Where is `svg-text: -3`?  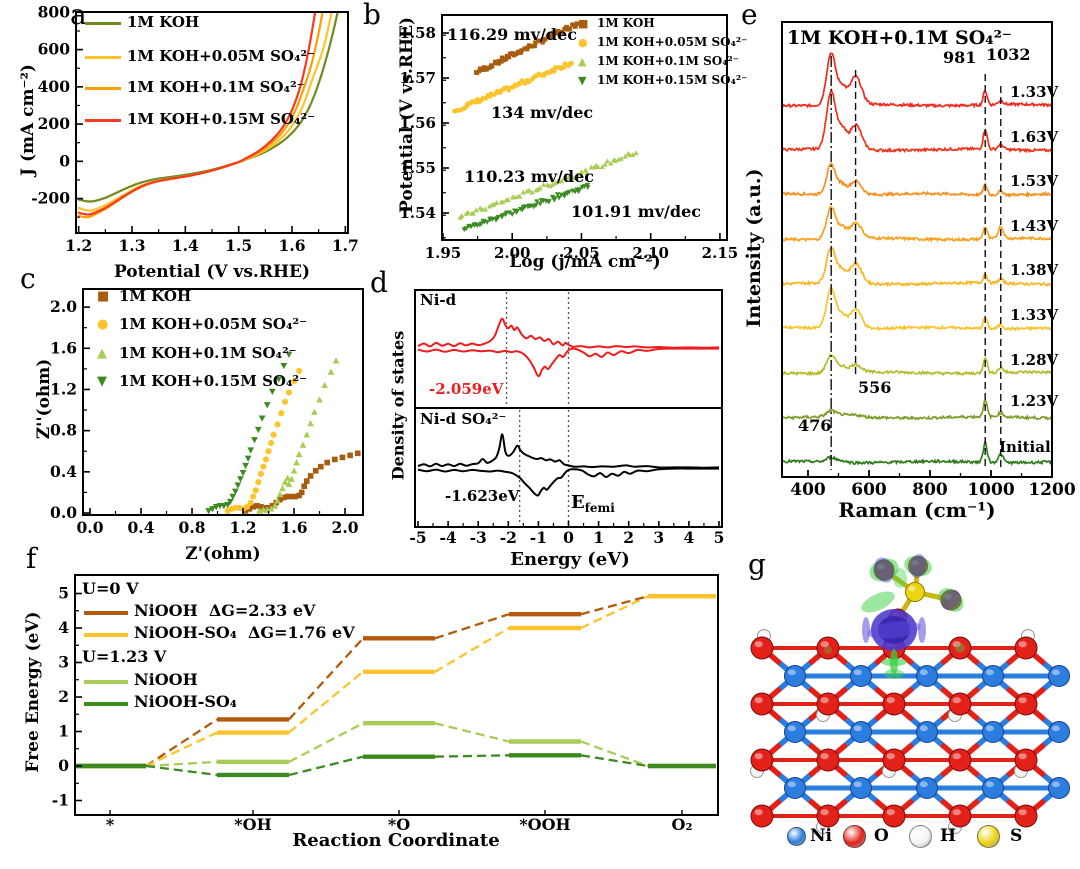 svg-text: -3 is located at coordinates (478, 537).